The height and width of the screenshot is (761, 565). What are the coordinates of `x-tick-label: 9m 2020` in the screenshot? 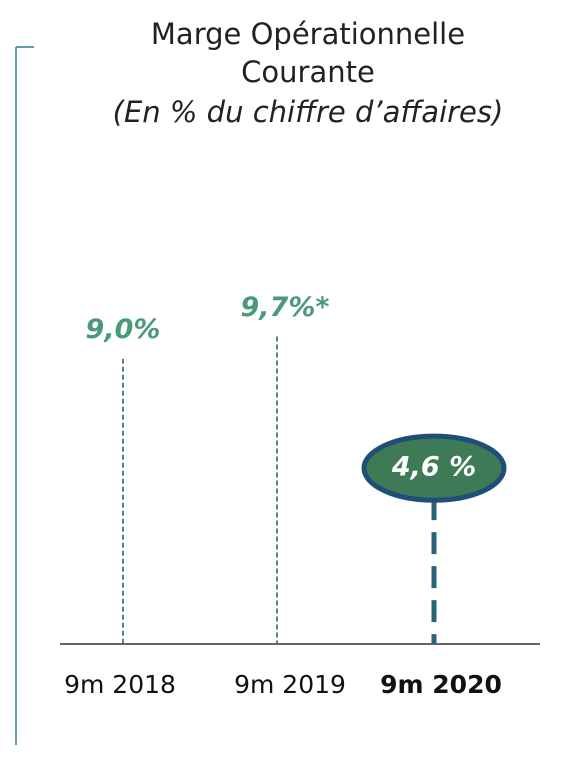 It's located at (441, 684).